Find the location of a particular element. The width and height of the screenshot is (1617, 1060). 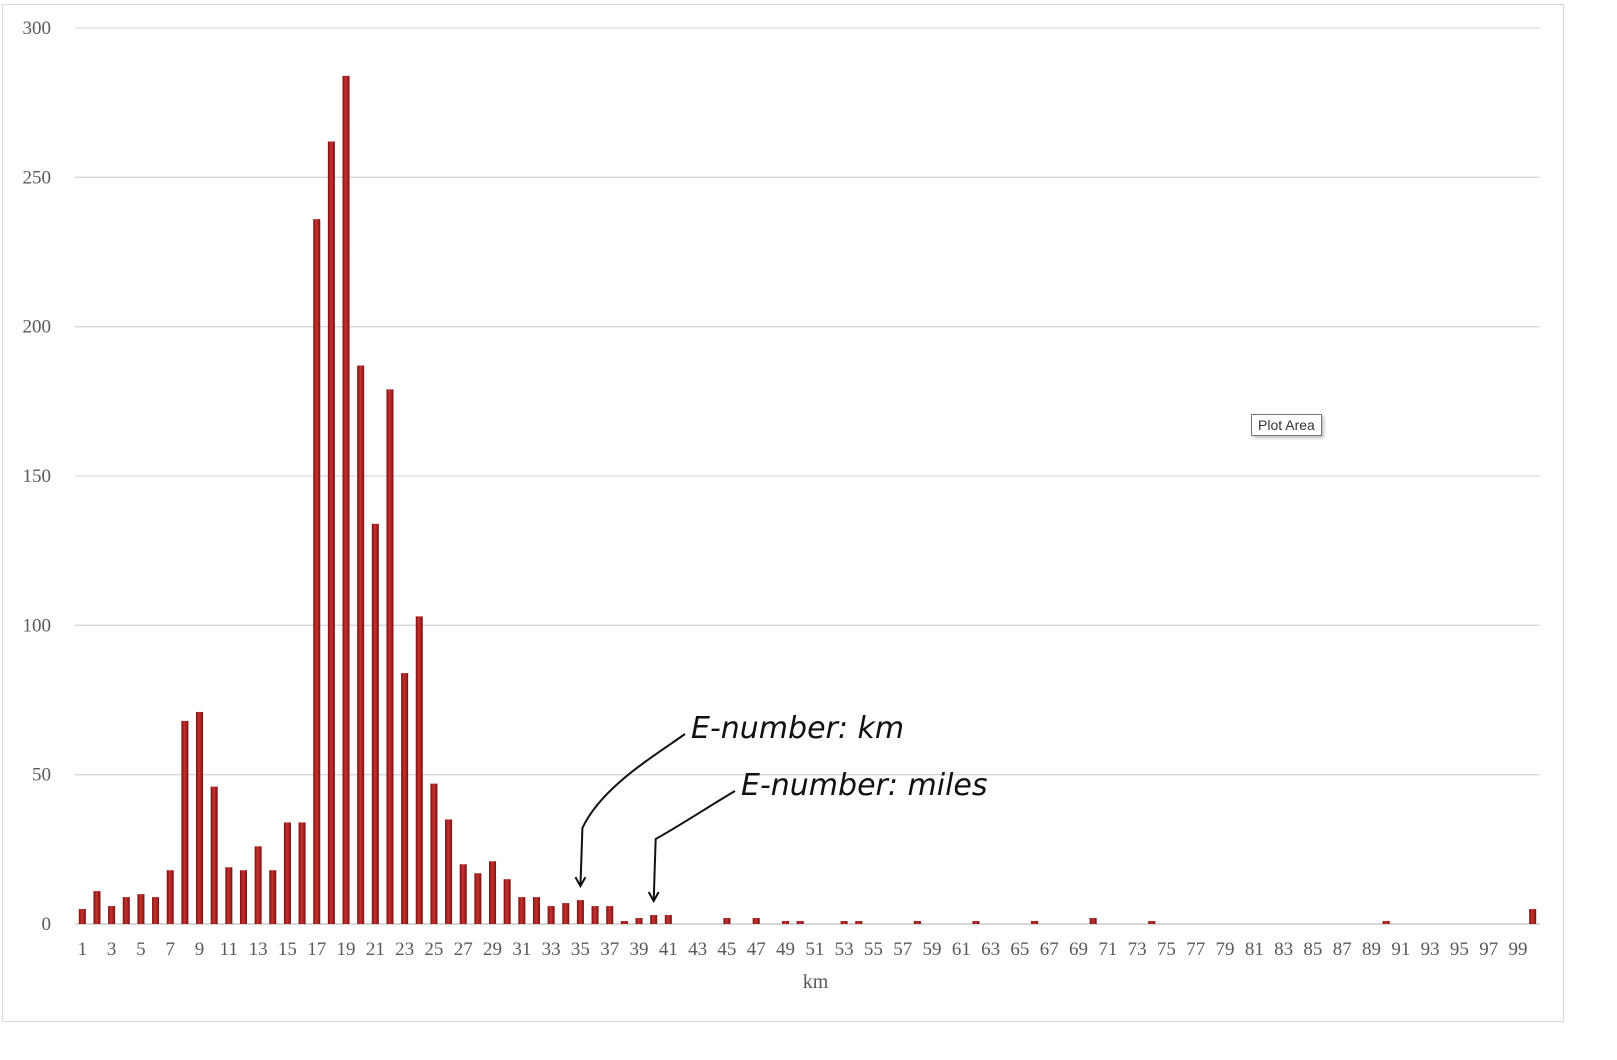

x-tick-label: 65 is located at coordinates (1019, 949).